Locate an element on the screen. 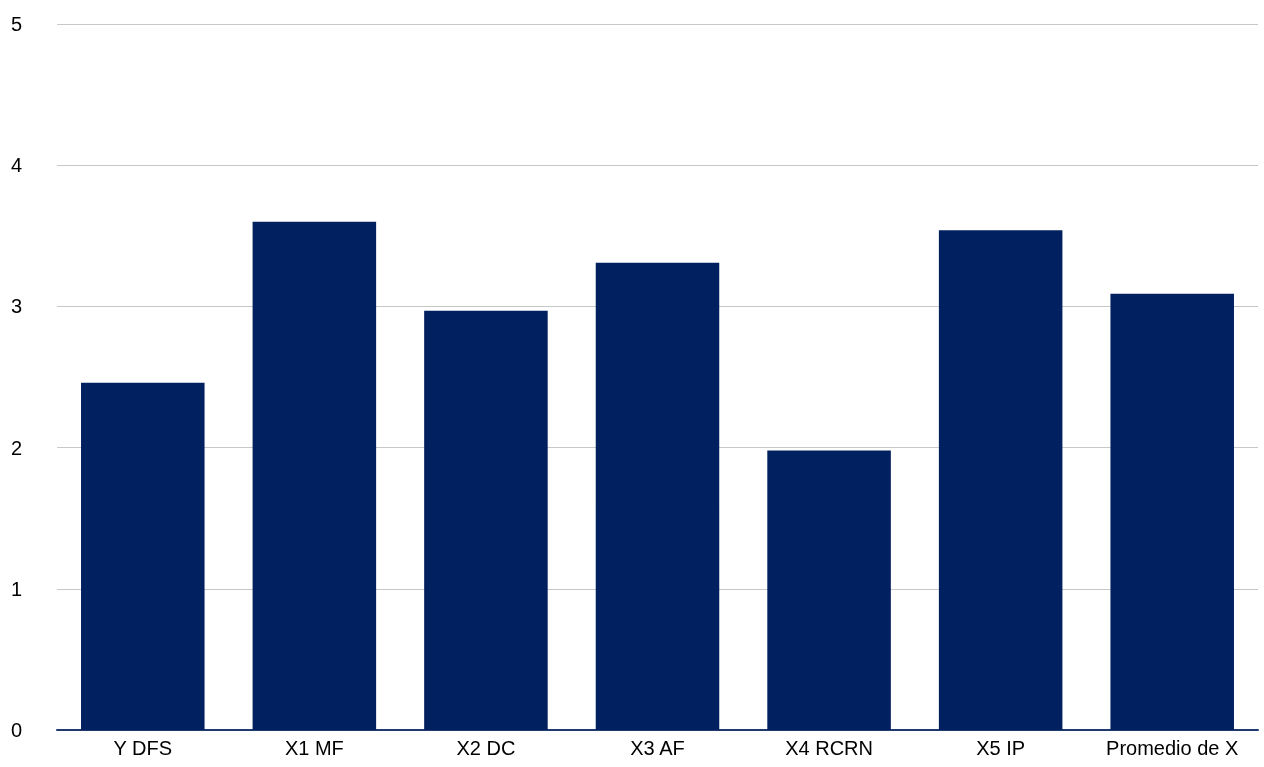  y-tick-label: 2 is located at coordinates (16, 447).